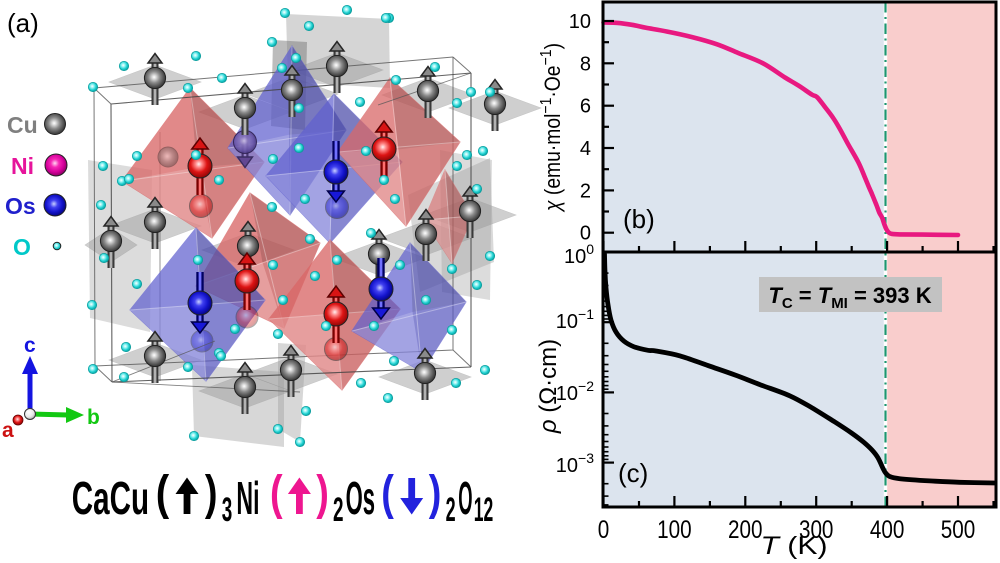 This screenshot has height=563, width=1000. What do you see at coordinates (887, 530) in the screenshot?
I see `svg-text: 400` at bounding box center [887, 530].